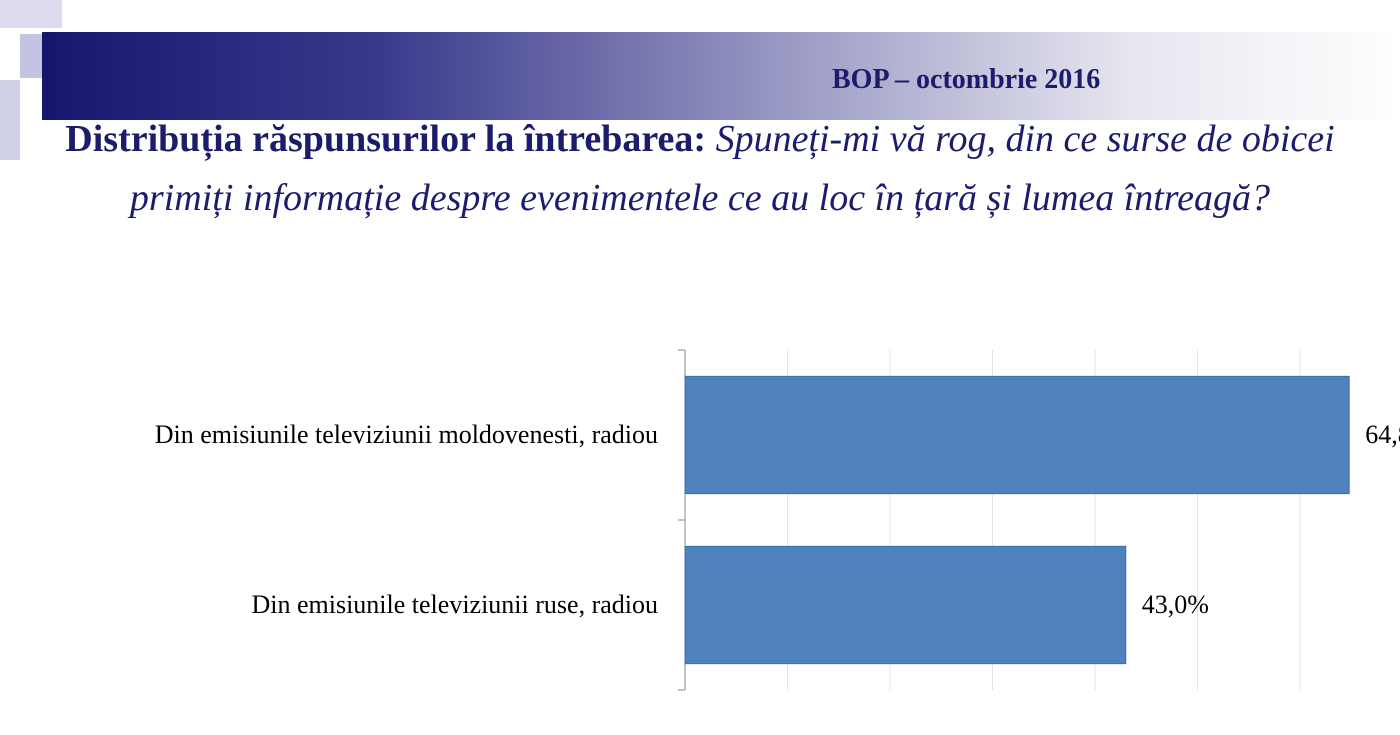  What do you see at coordinates (966, 79) in the screenshot?
I see `source-label: BOP – octombrie 2016` at bounding box center [966, 79].